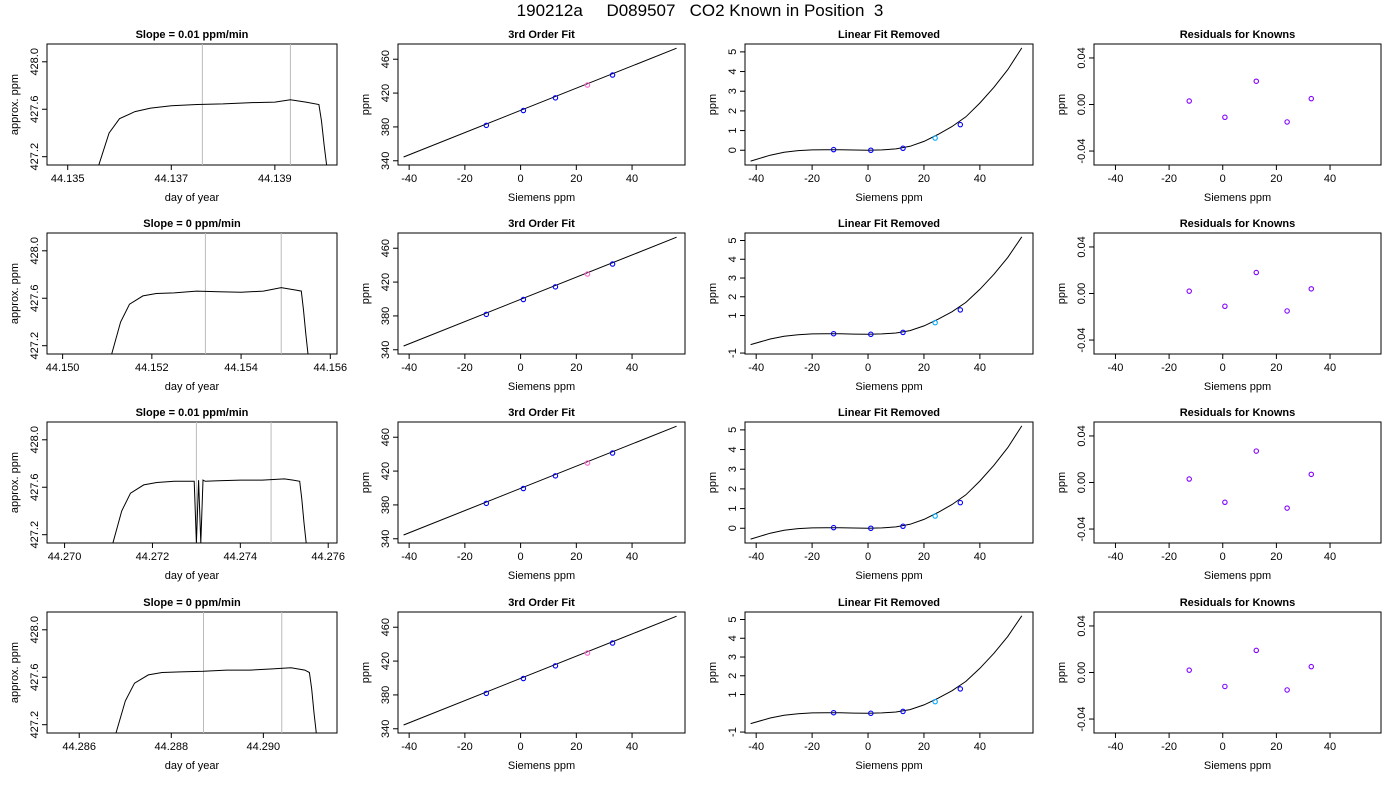 The image size is (1400, 800). What do you see at coordinates (386, 161) in the screenshot?
I see `y-tick-label: 340` at bounding box center [386, 161].